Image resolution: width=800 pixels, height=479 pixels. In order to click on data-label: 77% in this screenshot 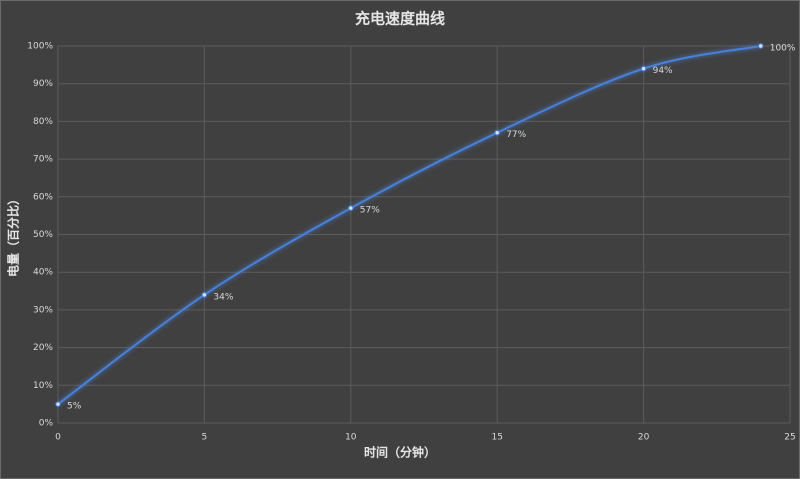, I will do `click(516, 135)`.